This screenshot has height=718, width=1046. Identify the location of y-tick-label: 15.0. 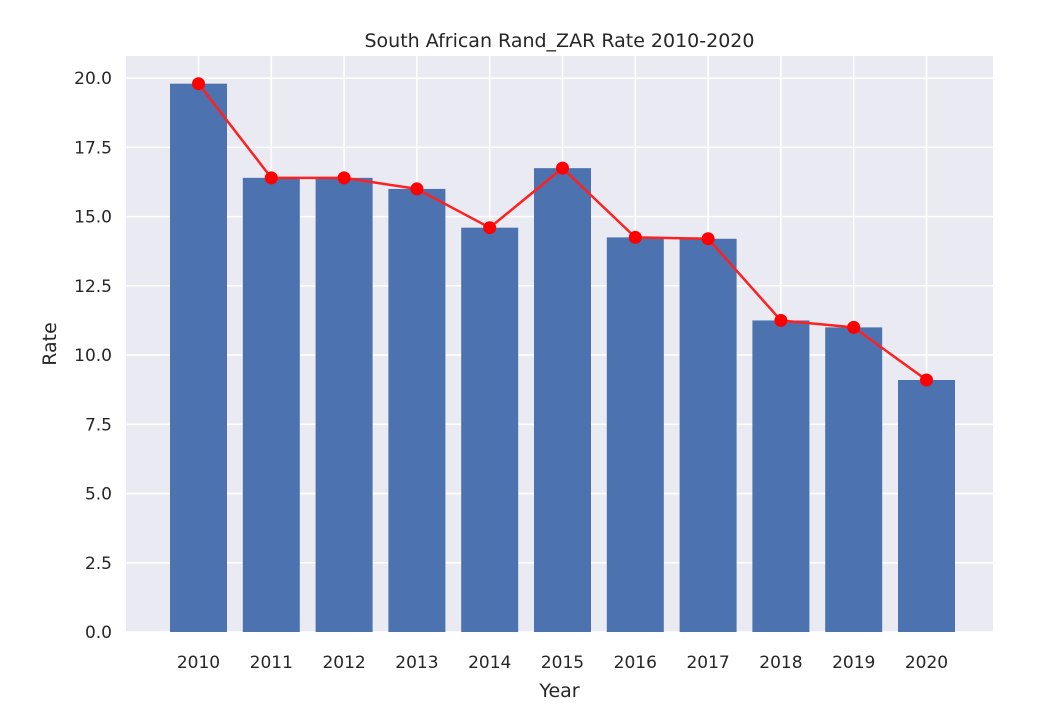
(93, 218).